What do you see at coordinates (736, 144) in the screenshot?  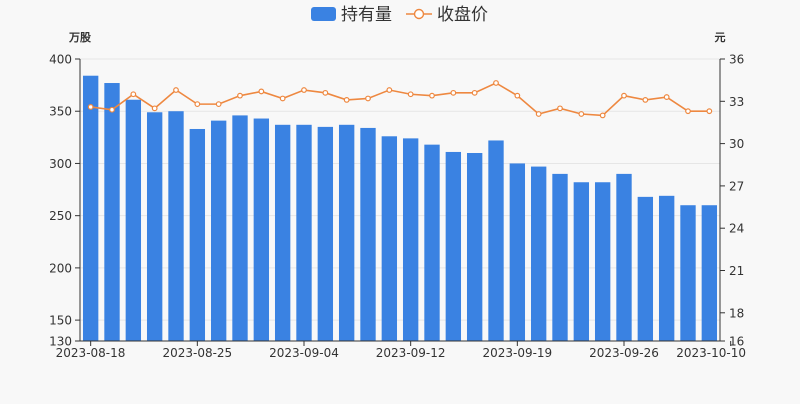 I see `right-tick-label: 30` at bounding box center [736, 144].